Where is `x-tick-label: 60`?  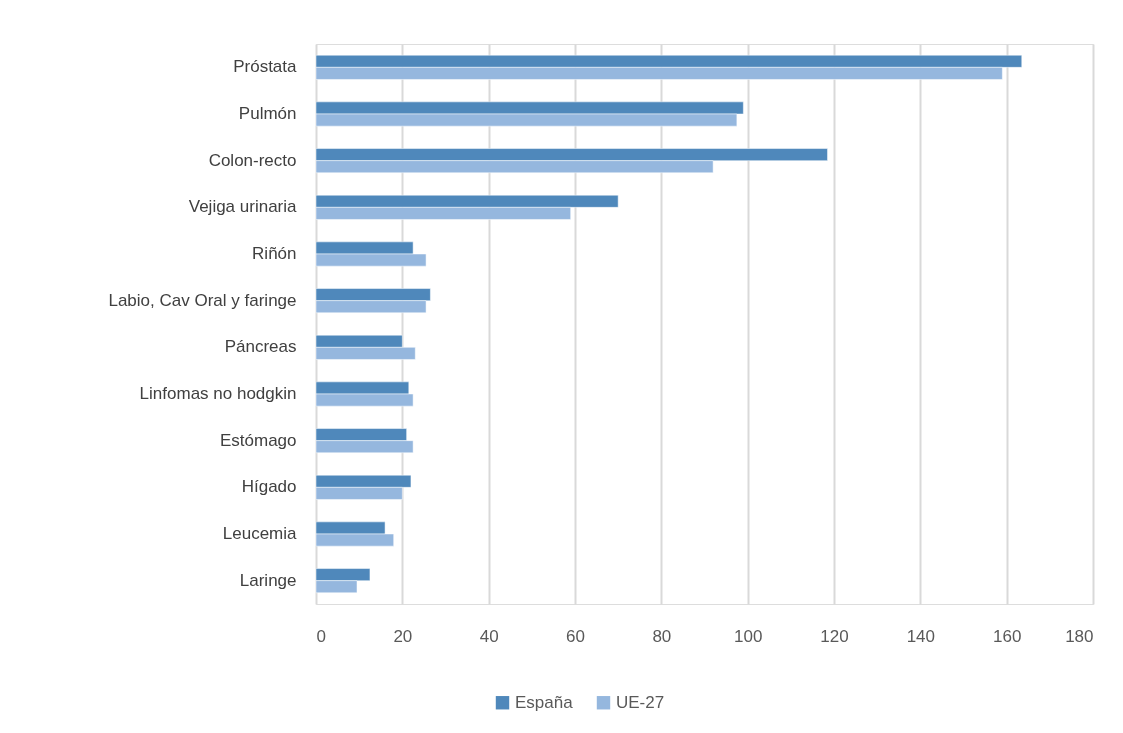 x-tick-label: 60 is located at coordinates (575, 636).